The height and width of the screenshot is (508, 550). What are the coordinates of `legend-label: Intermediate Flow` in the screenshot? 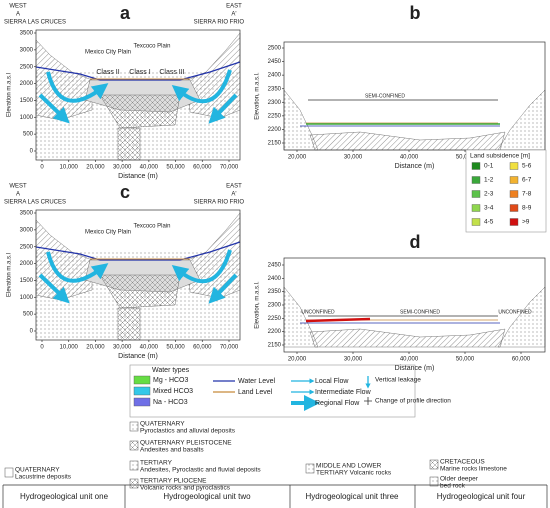 It's located at (343, 392).